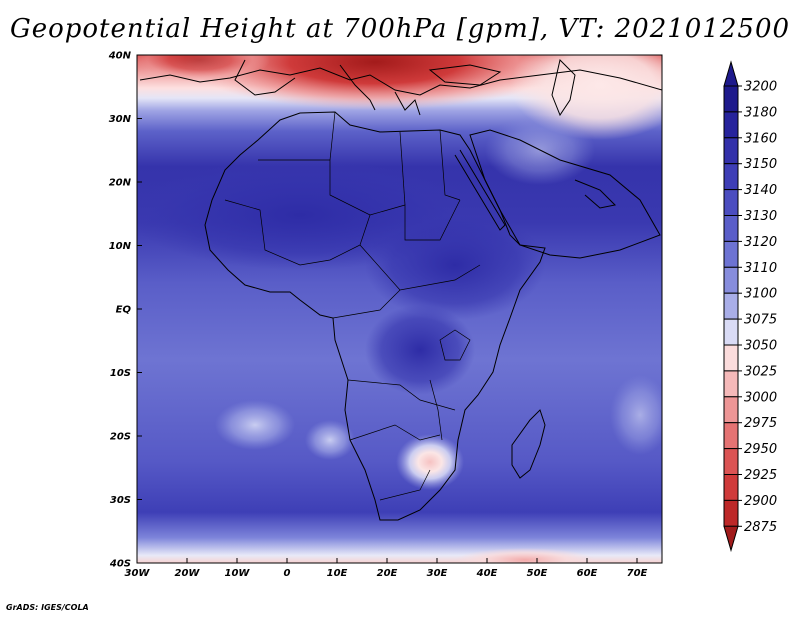  What do you see at coordinates (595, 194) in the screenshot?
I see `persian-gulf` at bounding box center [595, 194].